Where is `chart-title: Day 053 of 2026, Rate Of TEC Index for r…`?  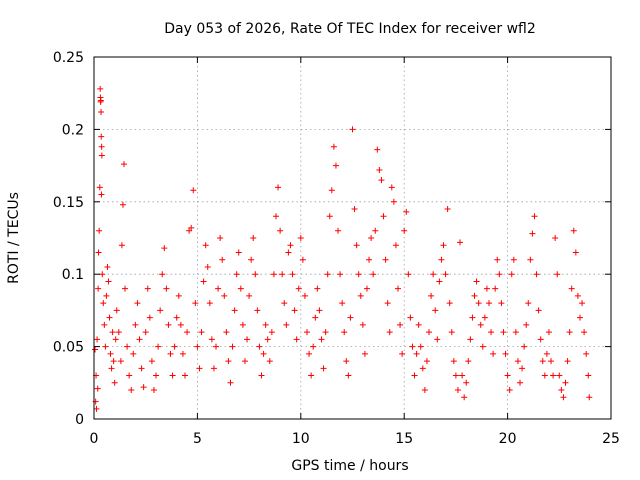 chart-title: Day 053 of 2026, Rate Of TEC Index for r… is located at coordinates (350, 29).